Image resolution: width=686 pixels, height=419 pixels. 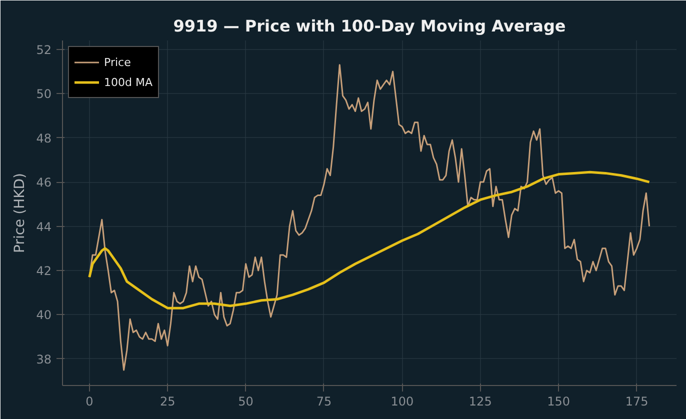 What do you see at coordinates (44, 183) in the screenshot?
I see `y-tick-label: 46` at bounding box center [44, 183].